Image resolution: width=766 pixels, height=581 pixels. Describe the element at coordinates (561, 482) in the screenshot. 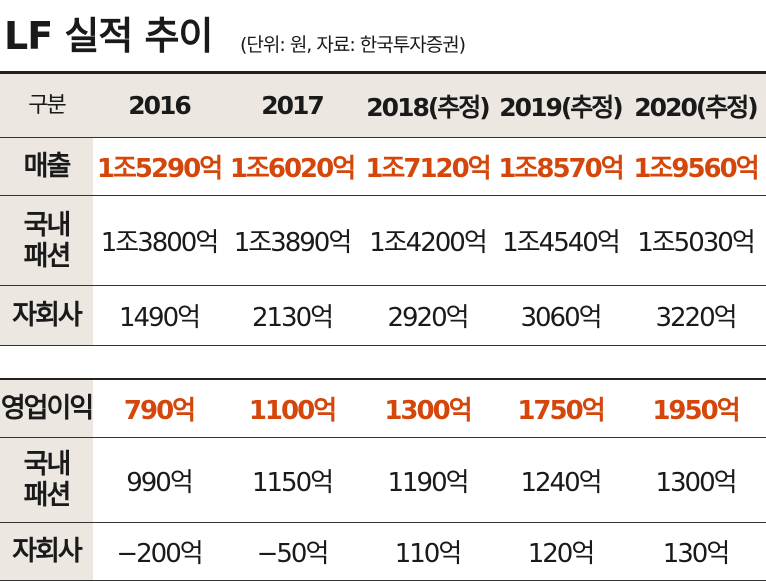

I see `table-cell: 1240억` at that location.